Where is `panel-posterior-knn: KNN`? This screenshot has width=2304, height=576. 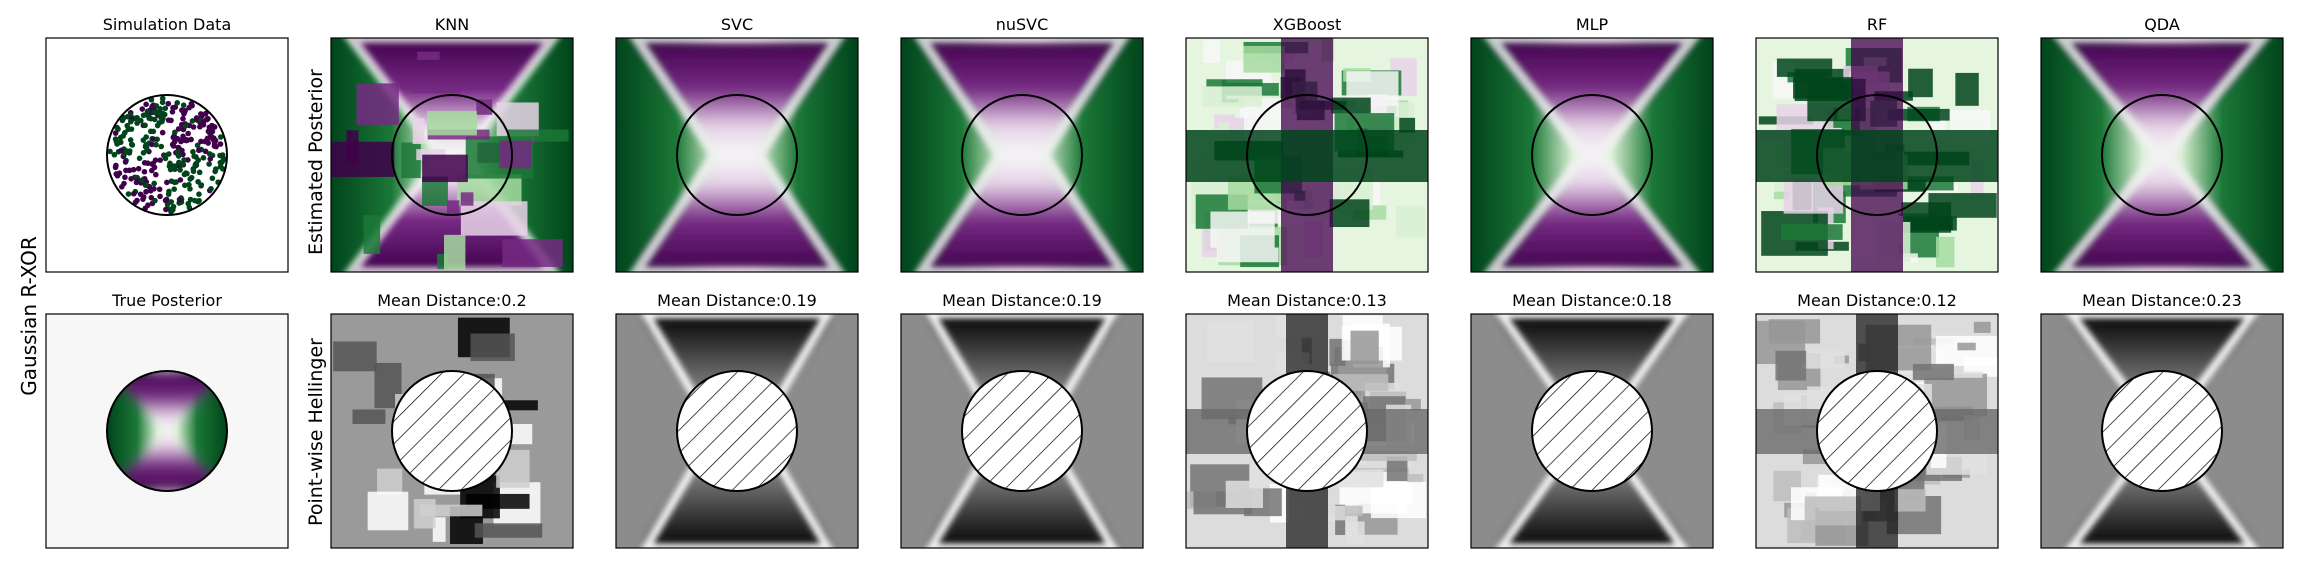
panel-posterior-knn: KNN is located at coordinates (452, 144).